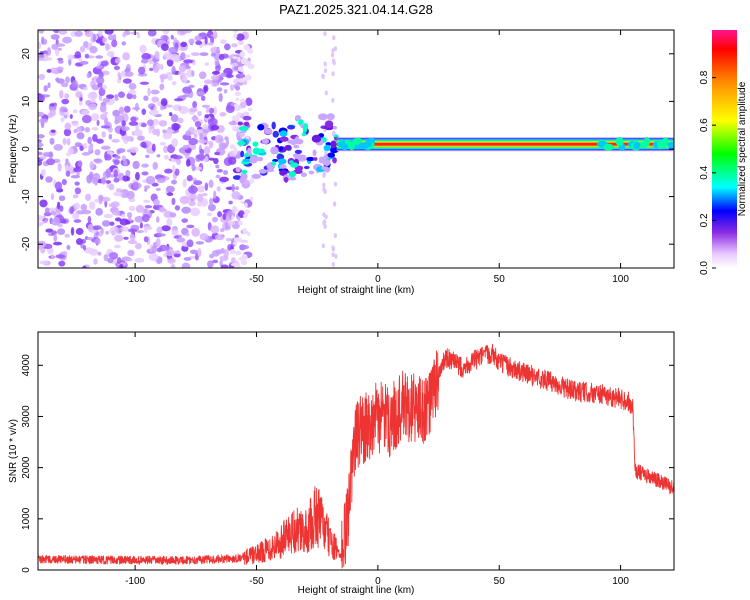  I want to click on colorbar-gradient, so click(724, 149).